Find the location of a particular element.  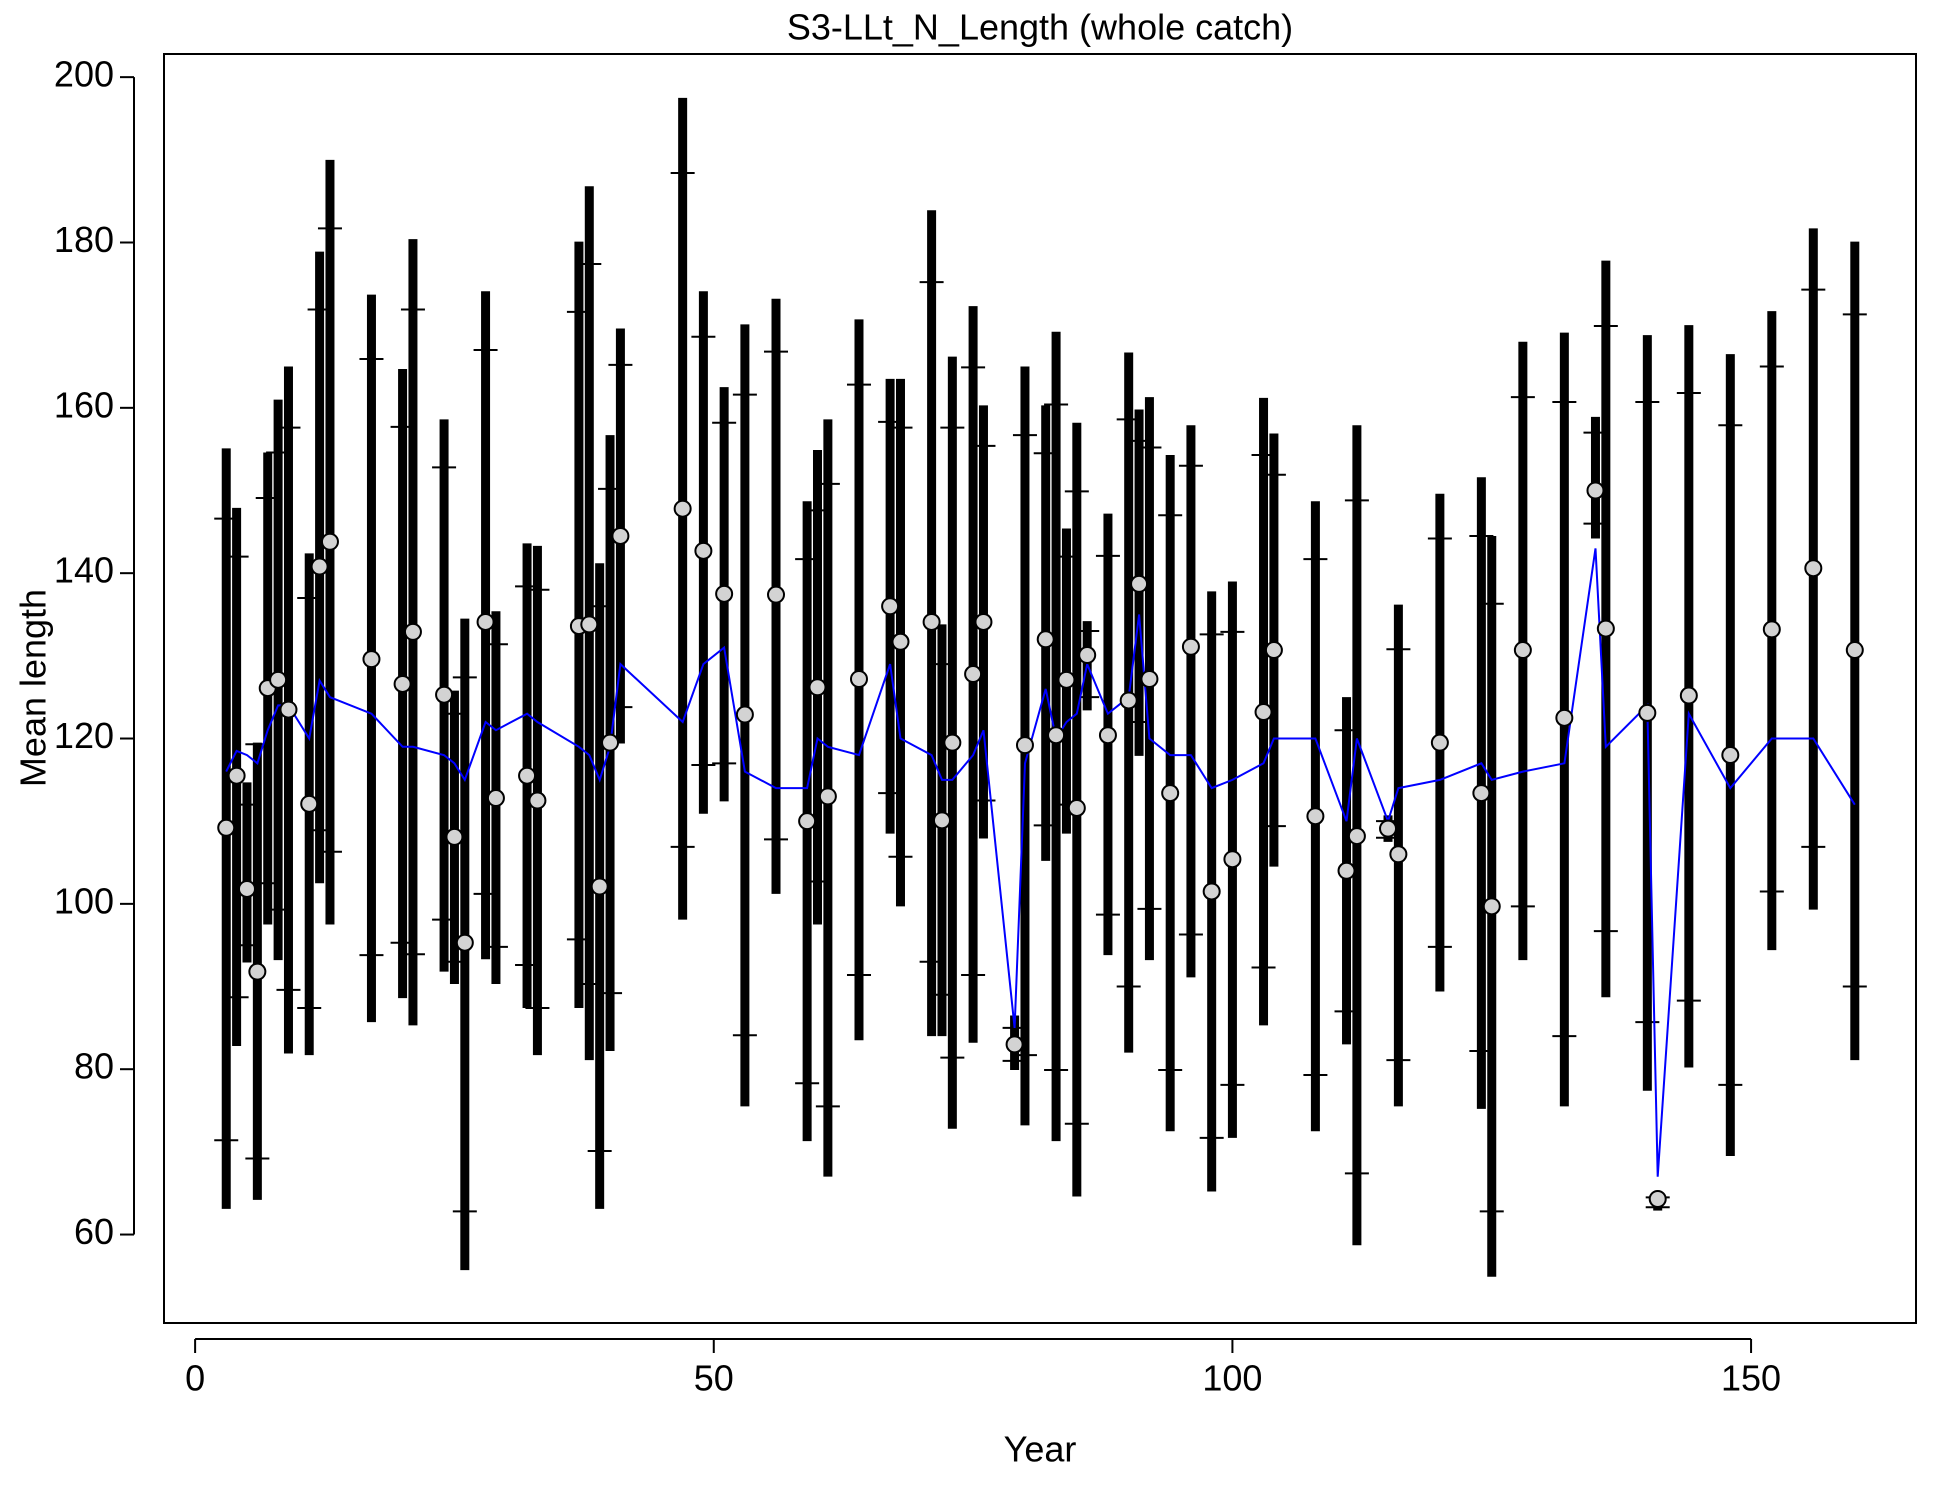

y-tick-label: 60 is located at coordinates (94, 1231).